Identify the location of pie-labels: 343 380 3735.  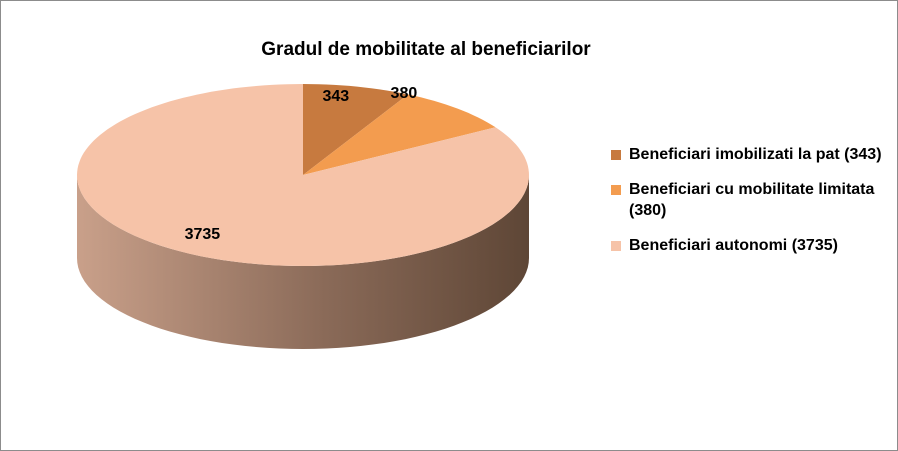
(301, 164).